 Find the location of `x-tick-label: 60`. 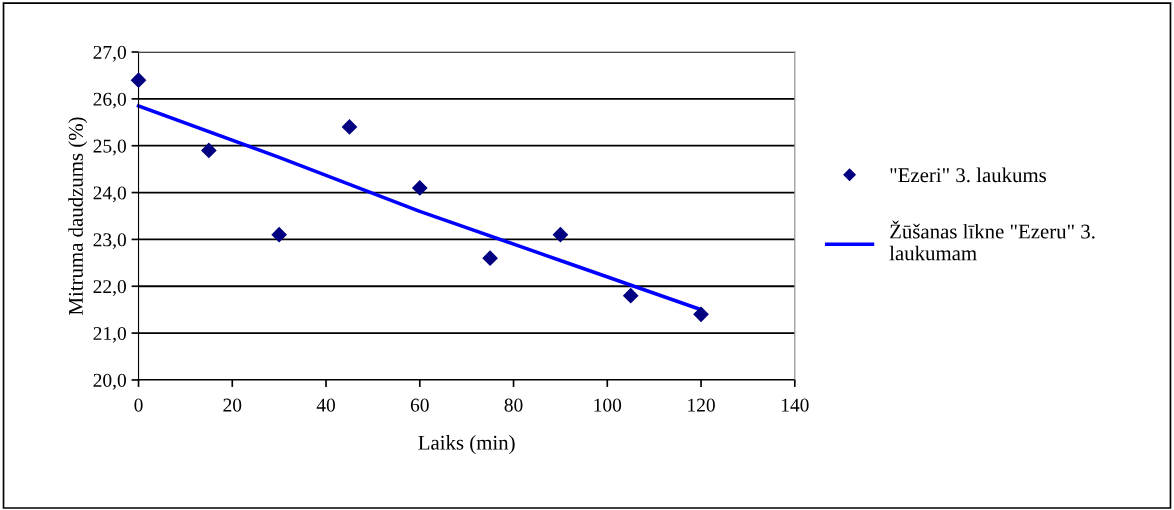

x-tick-label: 60 is located at coordinates (419, 405).